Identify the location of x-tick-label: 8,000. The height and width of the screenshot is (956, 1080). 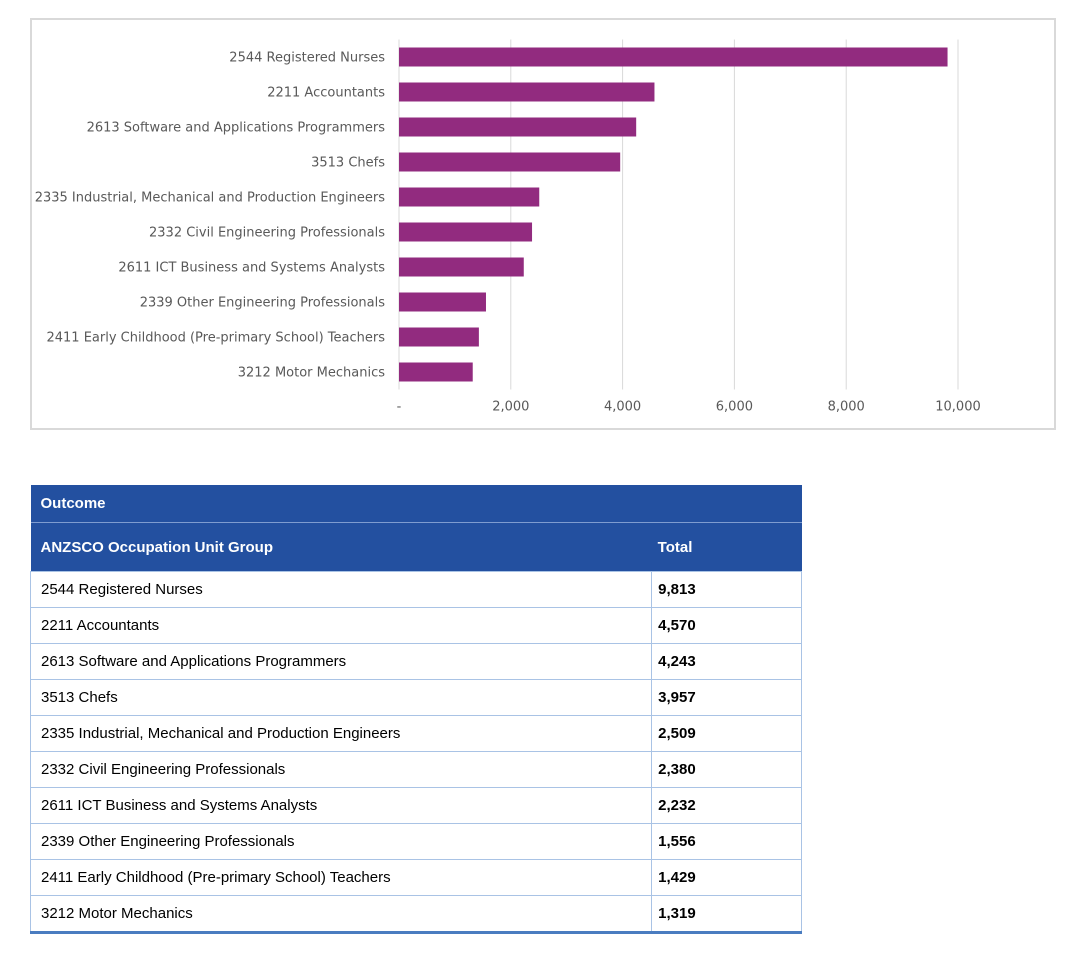
(846, 407).